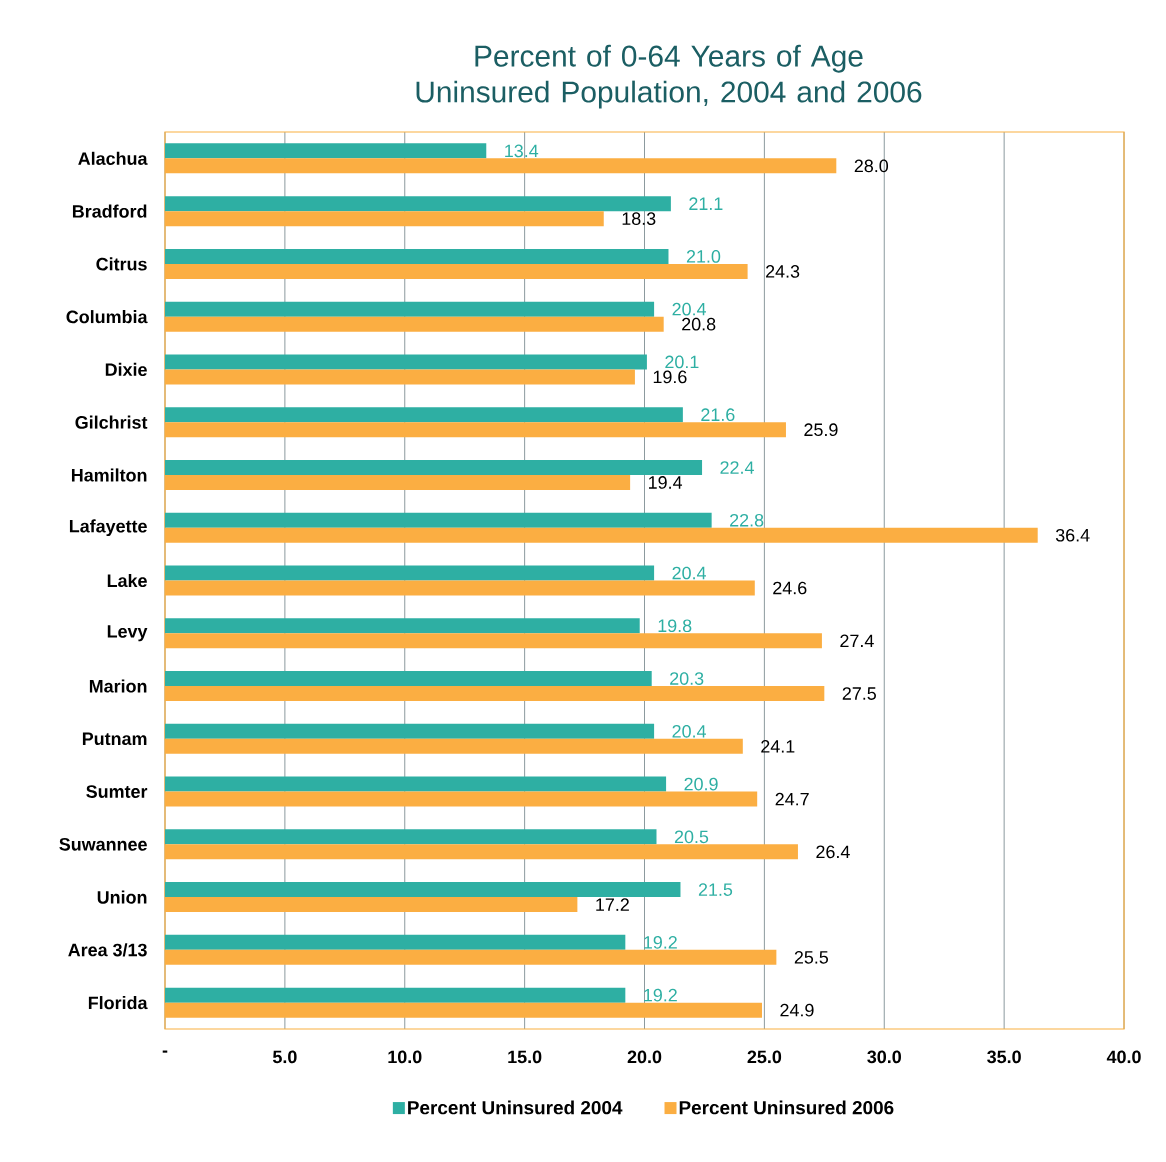 This screenshot has width=1166, height=1162. I want to click on data-label: 18.3, so click(639, 218).